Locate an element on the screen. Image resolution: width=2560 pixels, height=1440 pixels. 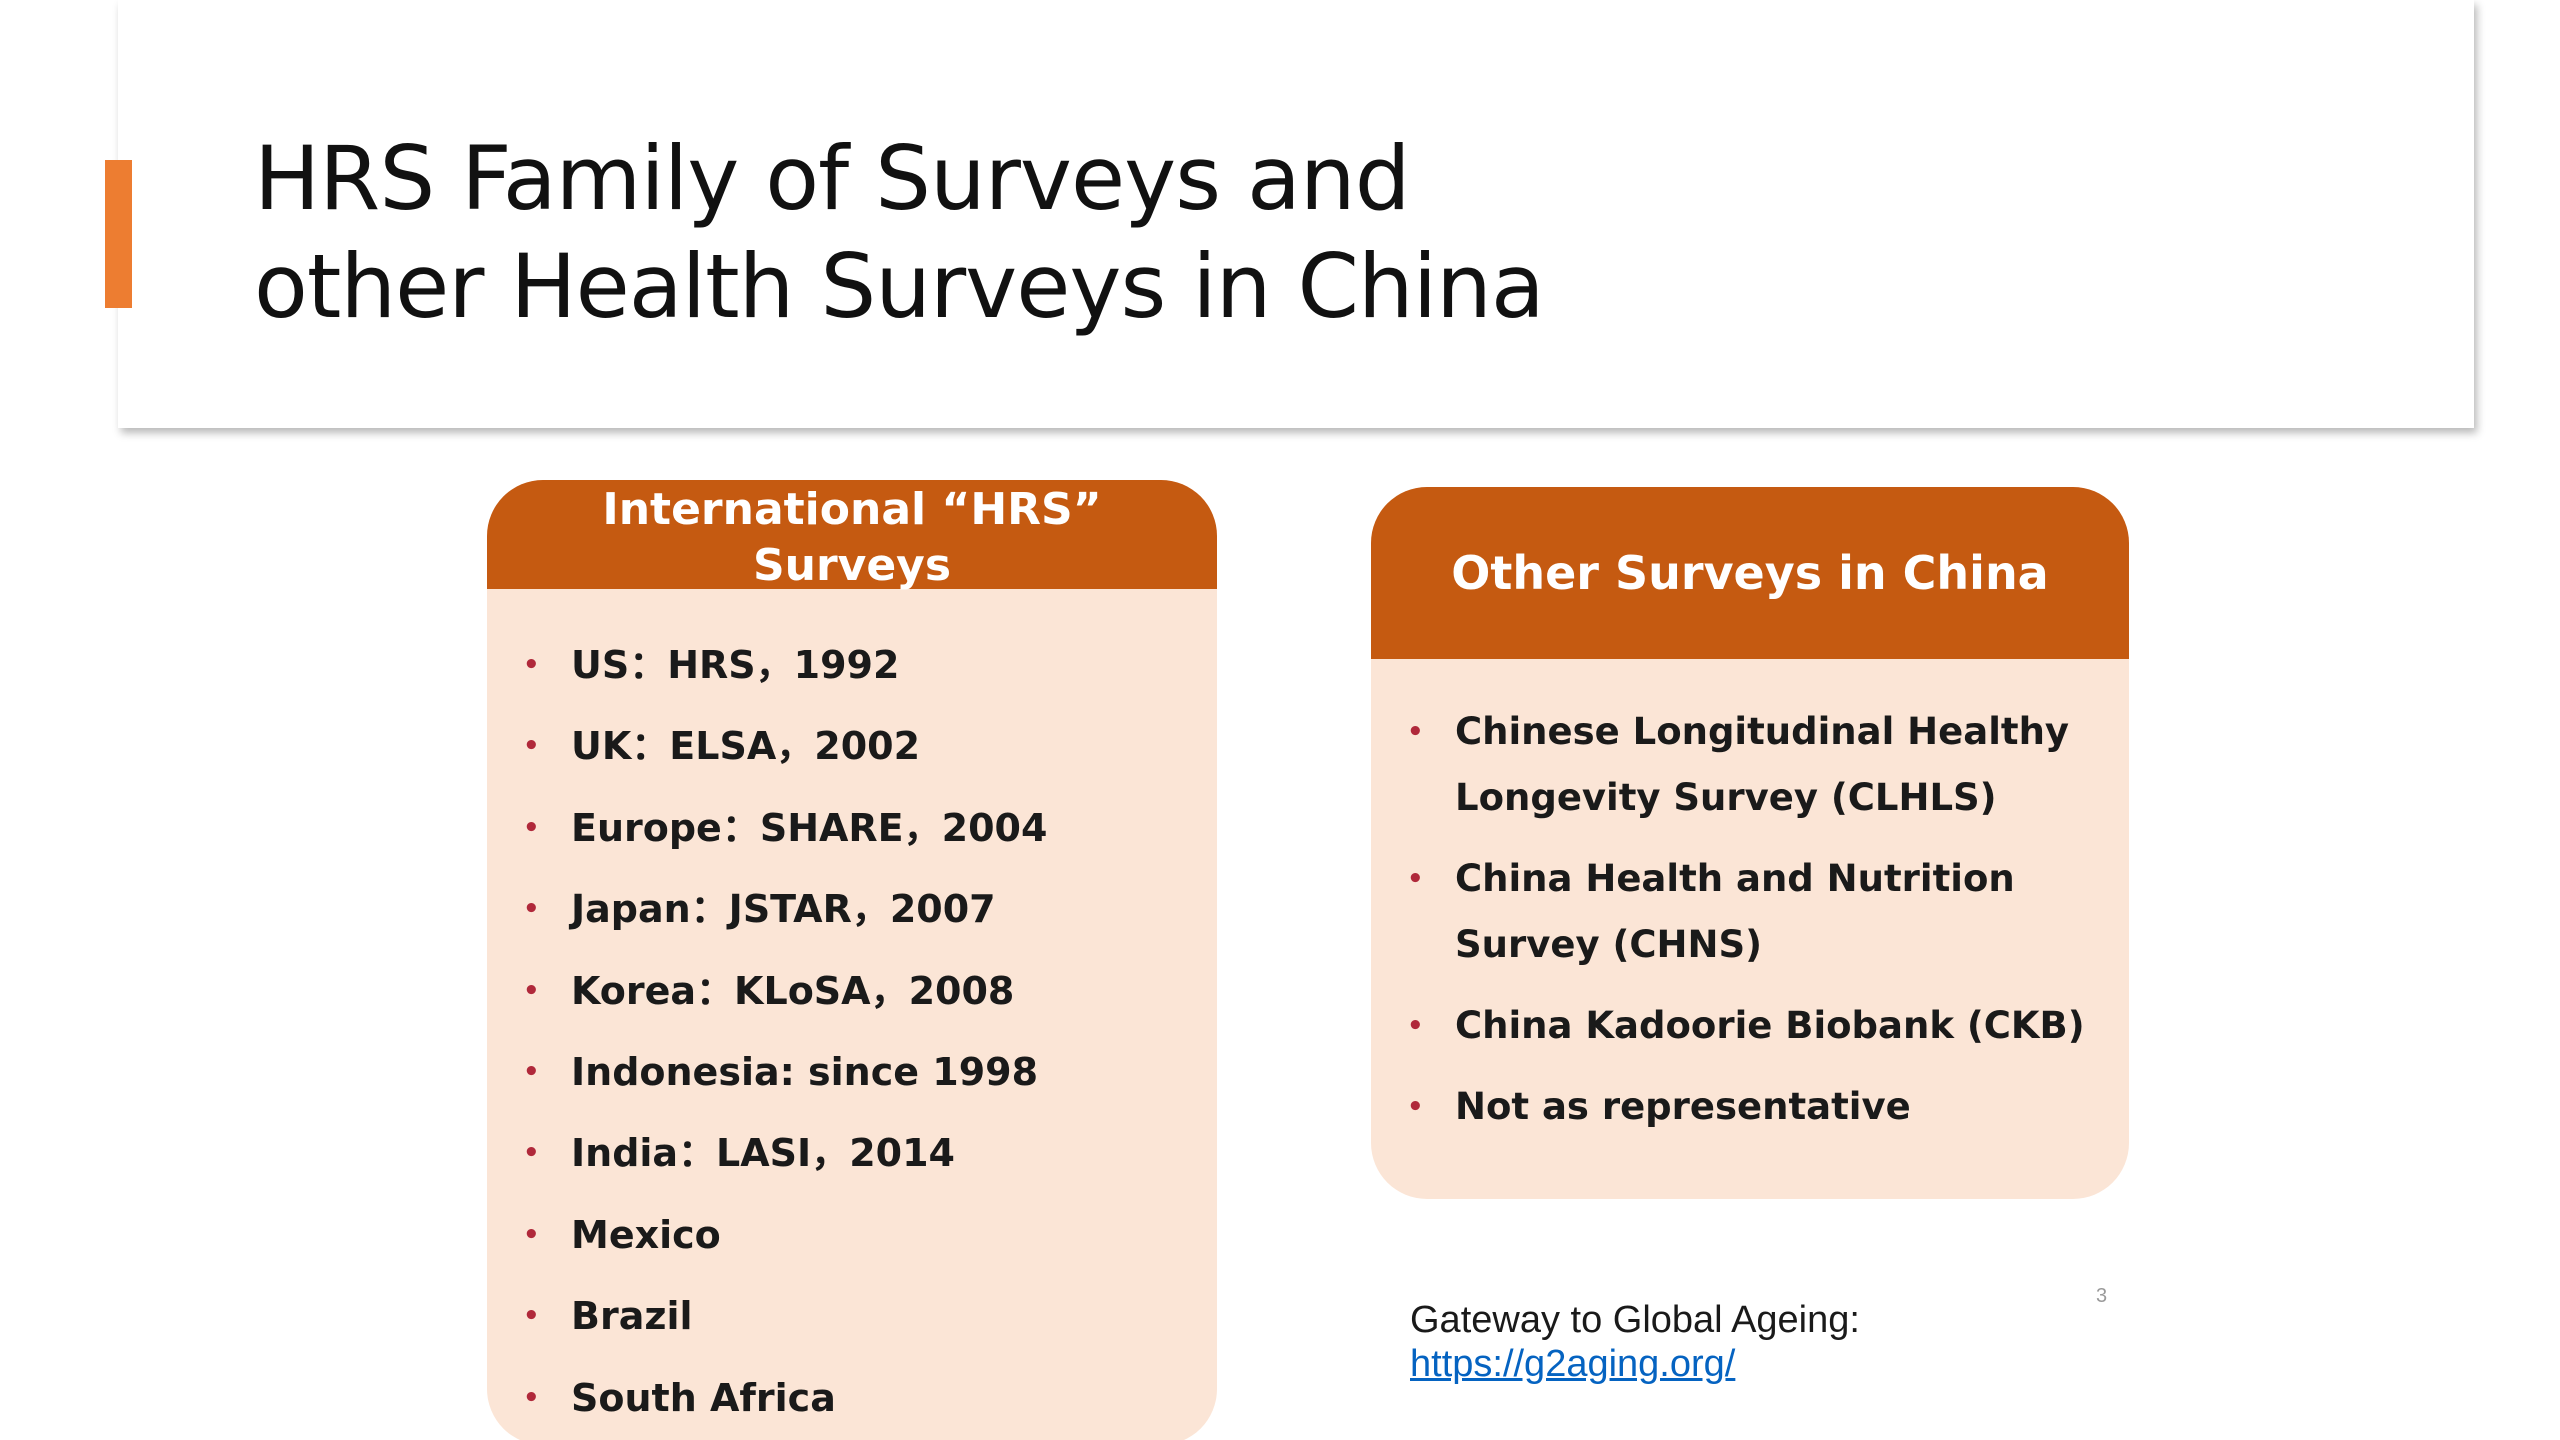
list-item: • Brazil is located at coordinates (860, 1316).